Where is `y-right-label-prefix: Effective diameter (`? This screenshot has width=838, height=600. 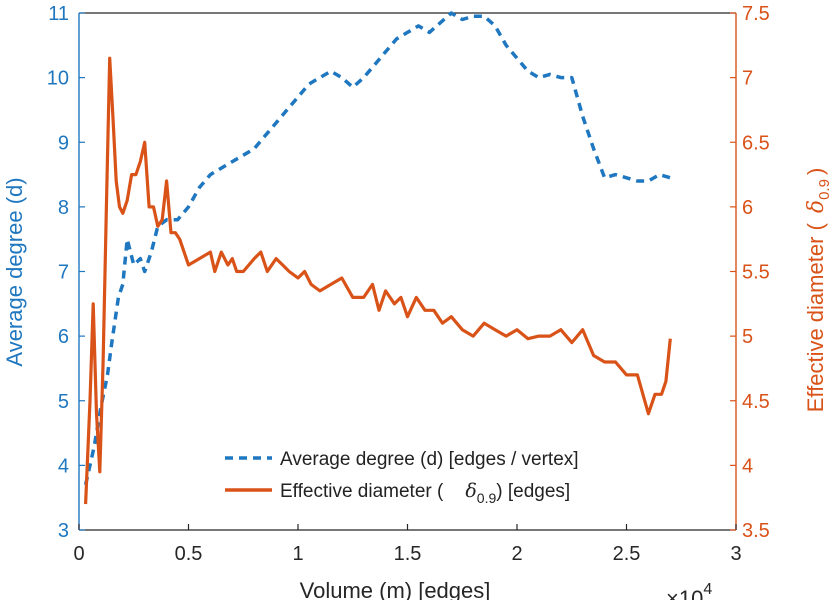
y-right-label-prefix: Effective diameter ( is located at coordinates (815, 317).